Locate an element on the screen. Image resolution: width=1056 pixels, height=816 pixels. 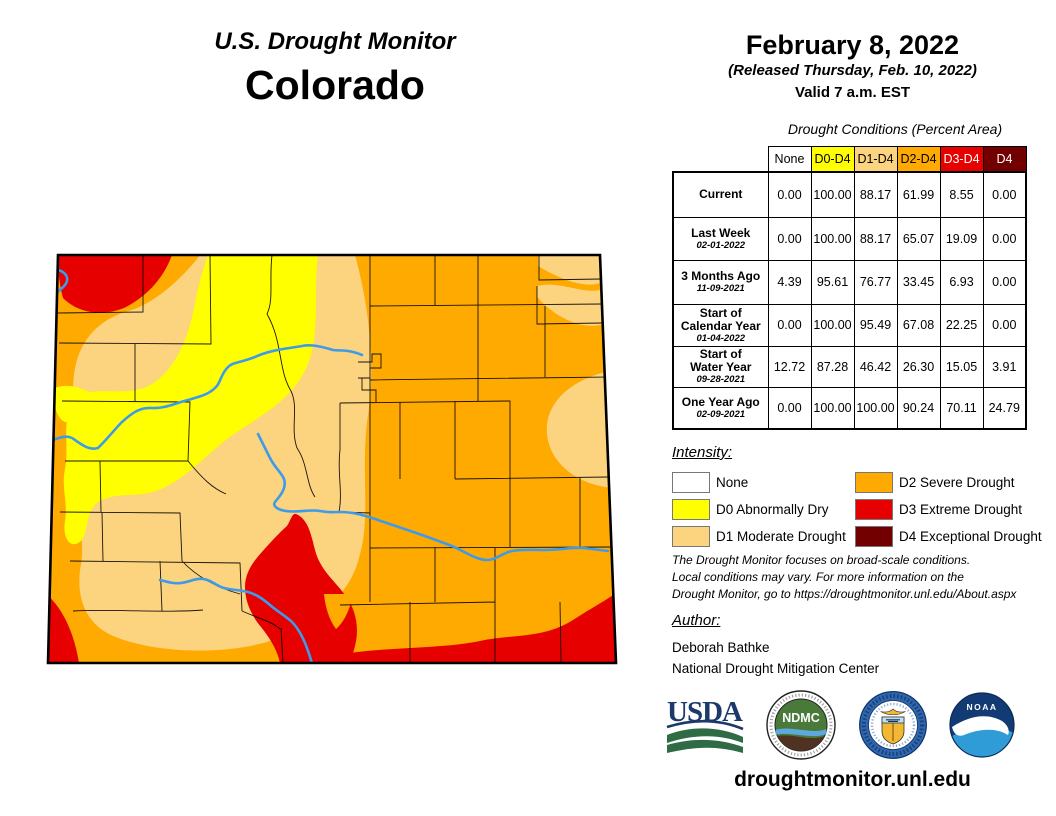
col-header-d3d4: D3-D4 is located at coordinates (961, 159).